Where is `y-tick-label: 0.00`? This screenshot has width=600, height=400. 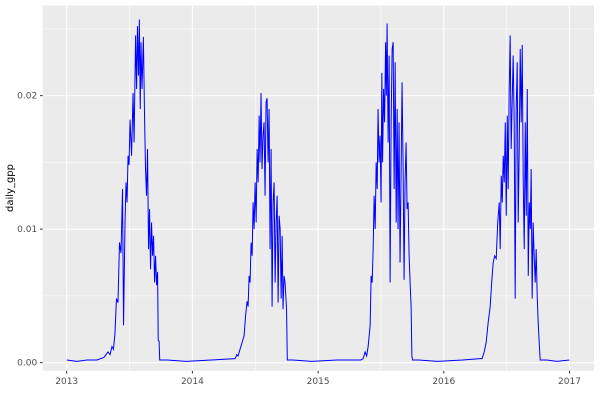
y-tick-label: 0.00 is located at coordinates (27, 364).